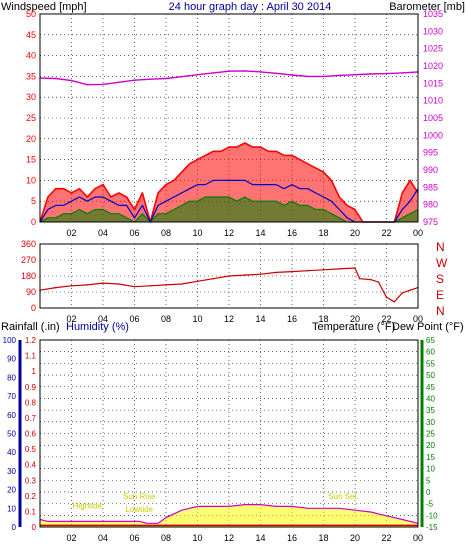 Image resolution: width=466 pixels, height=555 pixels. What do you see at coordinates (31, 180) in the screenshot?
I see `windspeed-tick-label: 10` at bounding box center [31, 180].